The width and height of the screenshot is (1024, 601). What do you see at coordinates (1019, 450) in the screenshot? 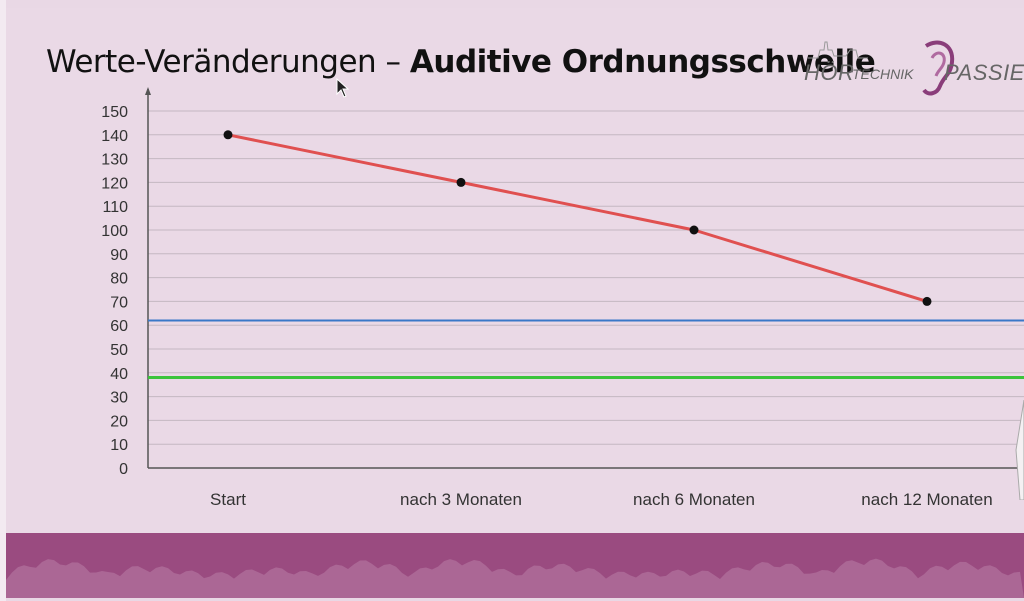
I see `pointer-stick-edge` at bounding box center [1019, 450].